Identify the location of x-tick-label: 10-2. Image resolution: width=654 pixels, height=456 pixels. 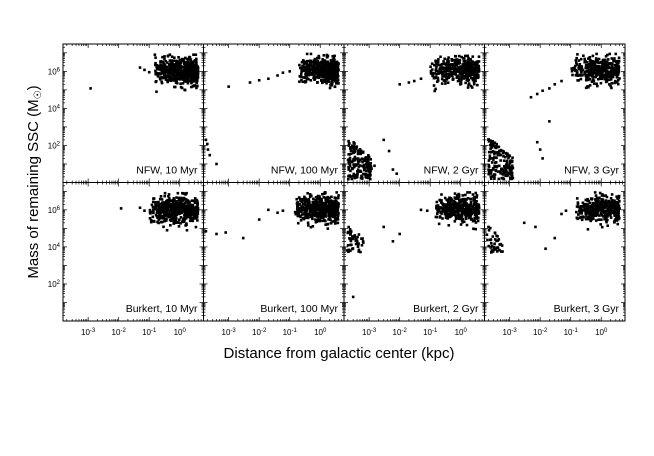
(540, 332).